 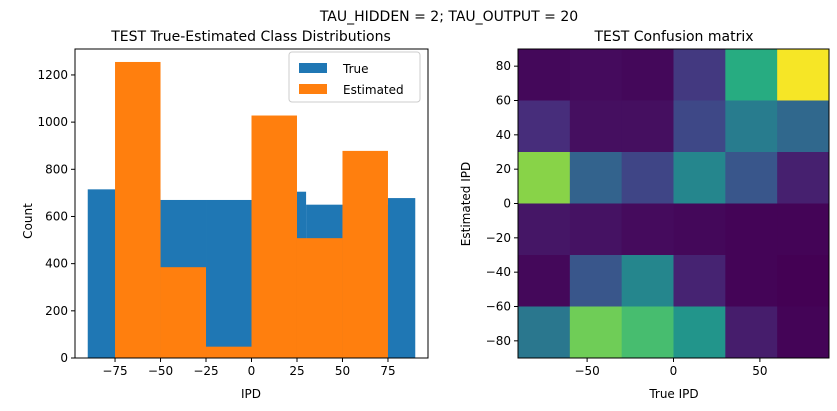 I want to click on legend-swatch-estimated, so click(x=313, y=89).